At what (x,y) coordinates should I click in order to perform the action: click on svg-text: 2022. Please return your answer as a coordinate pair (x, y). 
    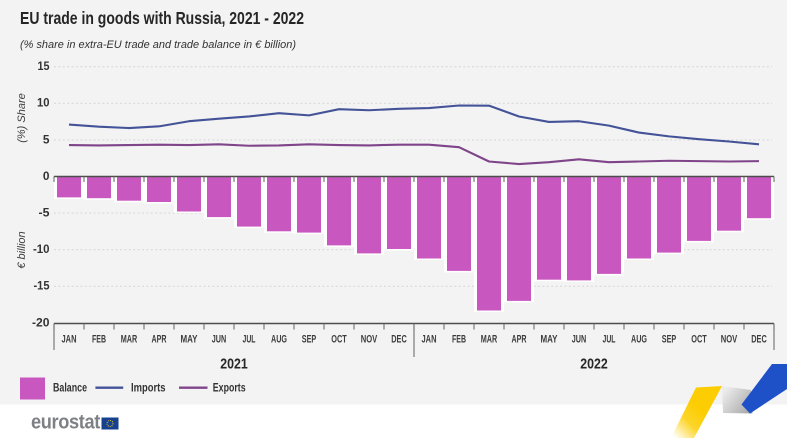
    Looking at the image, I should click on (594, 365).